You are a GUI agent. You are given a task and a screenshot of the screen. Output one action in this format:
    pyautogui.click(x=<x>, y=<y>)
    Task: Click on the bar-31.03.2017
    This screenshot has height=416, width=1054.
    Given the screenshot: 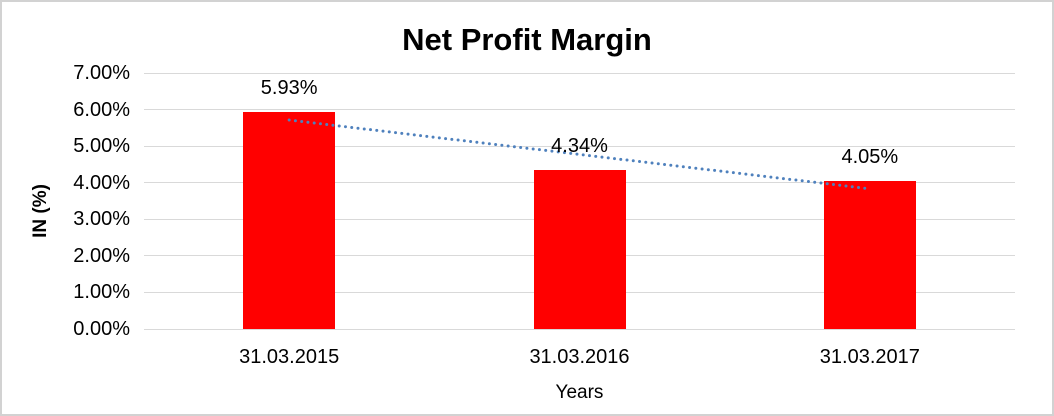 What is the action you would take?
    pyautogui.click(x=869, y=254)
    